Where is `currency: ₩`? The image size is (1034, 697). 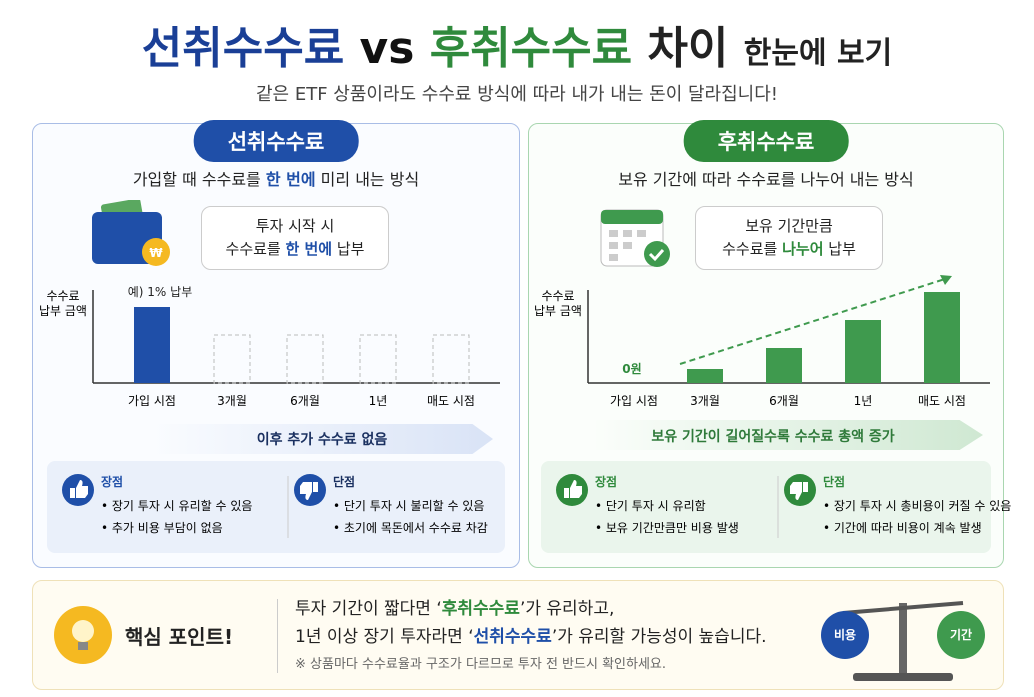 currency: ₩ is located at coordinates (156, 253).